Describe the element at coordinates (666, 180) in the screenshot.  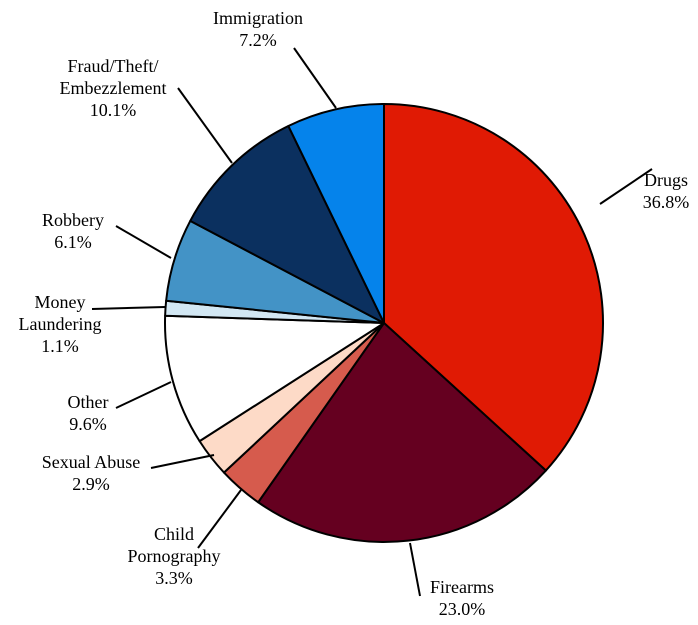
I see `slice-label-drugs: Drugs` at that location.